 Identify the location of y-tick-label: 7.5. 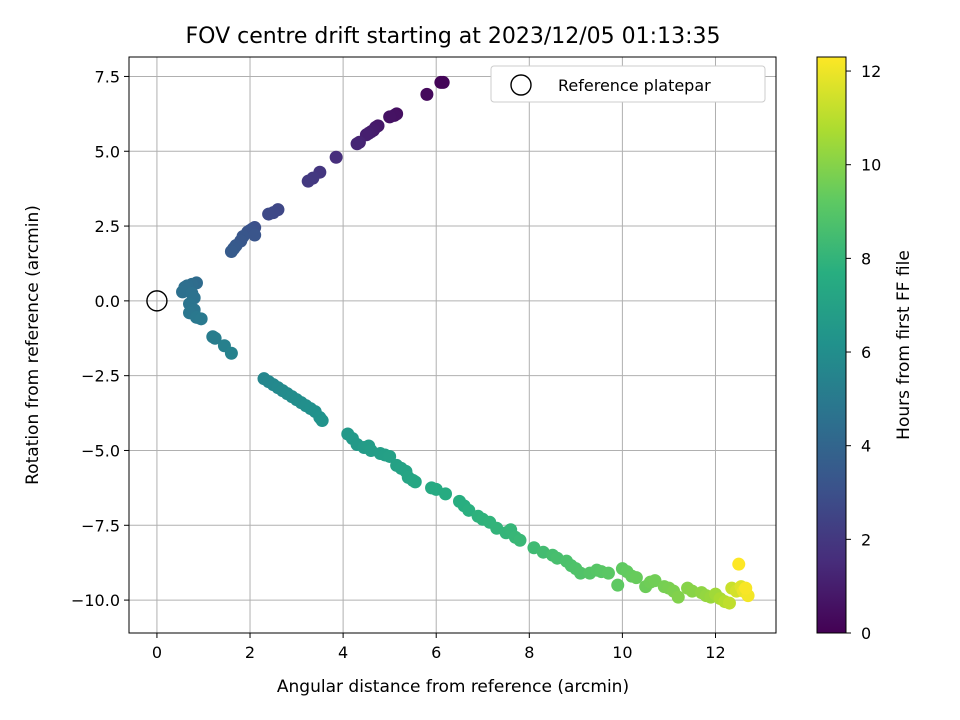
(107, 76).